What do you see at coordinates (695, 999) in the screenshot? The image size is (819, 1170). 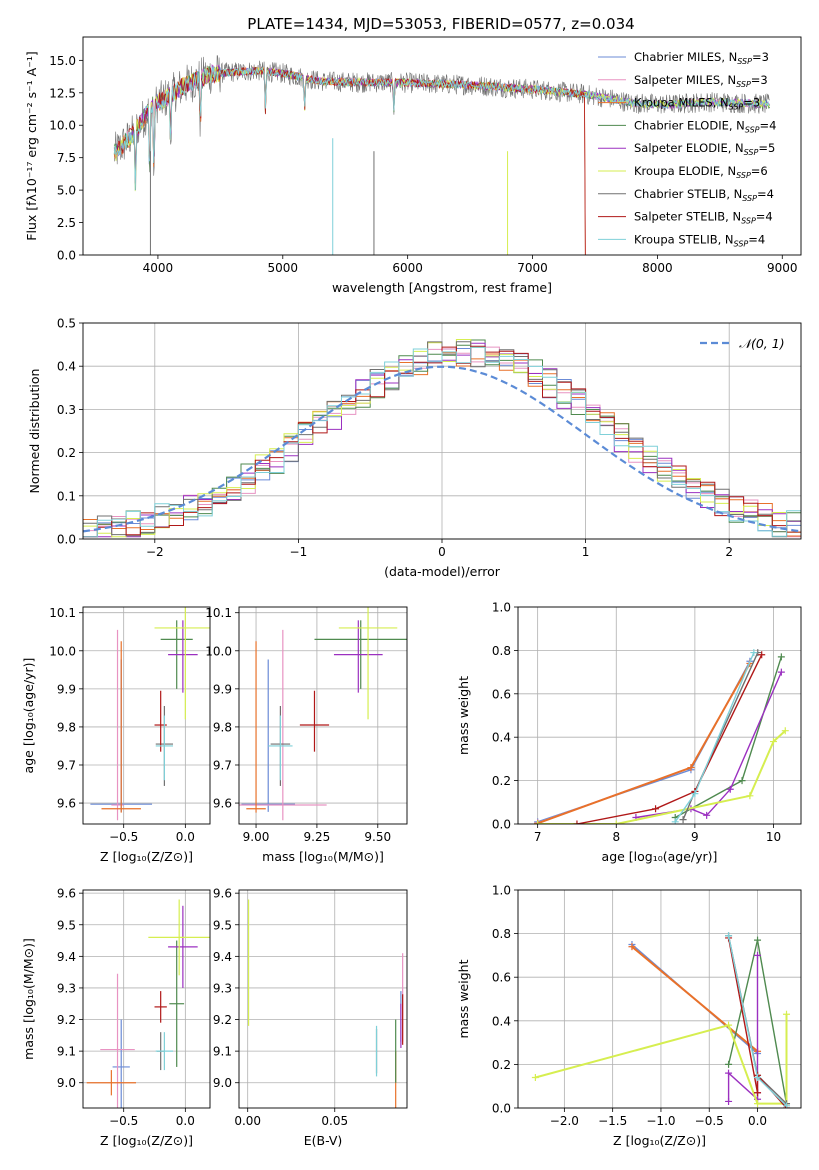 I see `mass-weight-line` at bounding box center [695, 999].